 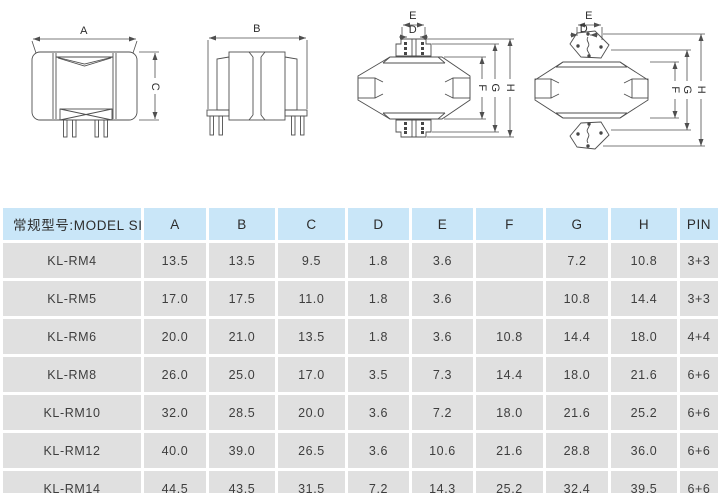 What do you see at coordinates (242, 224) in the screenshot?
I see `column-header-b: B` at bounding box center [242, 224].